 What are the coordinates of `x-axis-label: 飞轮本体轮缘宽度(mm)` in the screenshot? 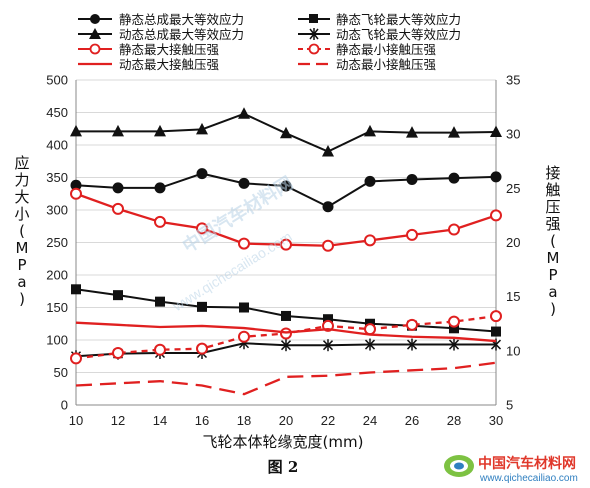 It's located at (283, 442).